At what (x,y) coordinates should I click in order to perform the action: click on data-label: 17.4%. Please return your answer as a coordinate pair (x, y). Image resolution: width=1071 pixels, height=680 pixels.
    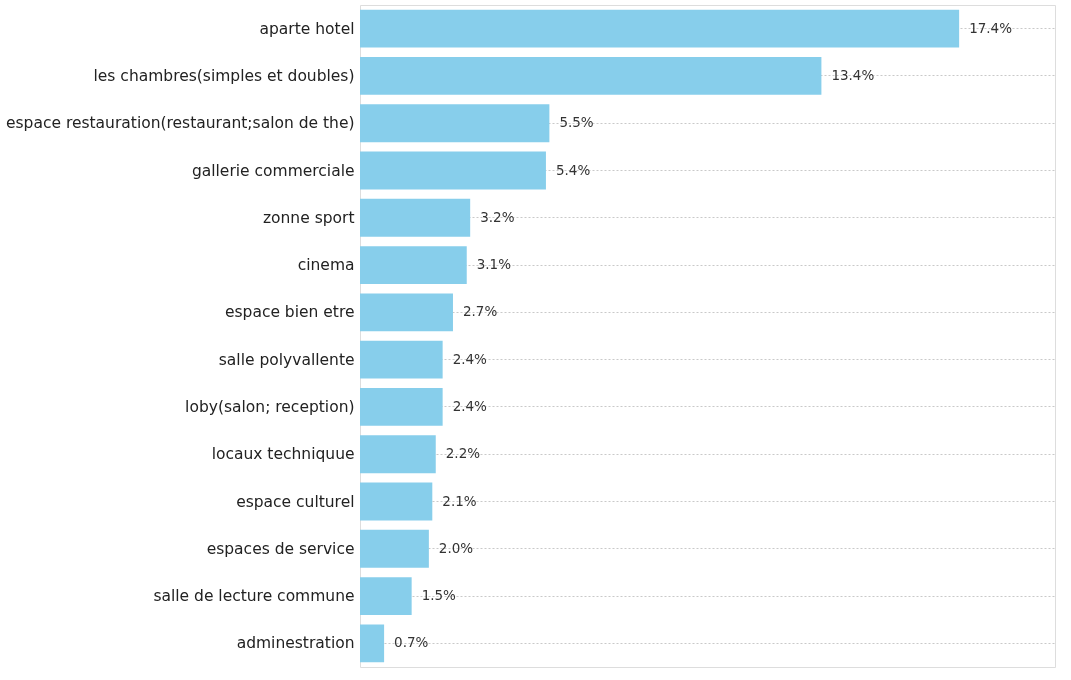
    Looking at the image, I should click on (991, 27).